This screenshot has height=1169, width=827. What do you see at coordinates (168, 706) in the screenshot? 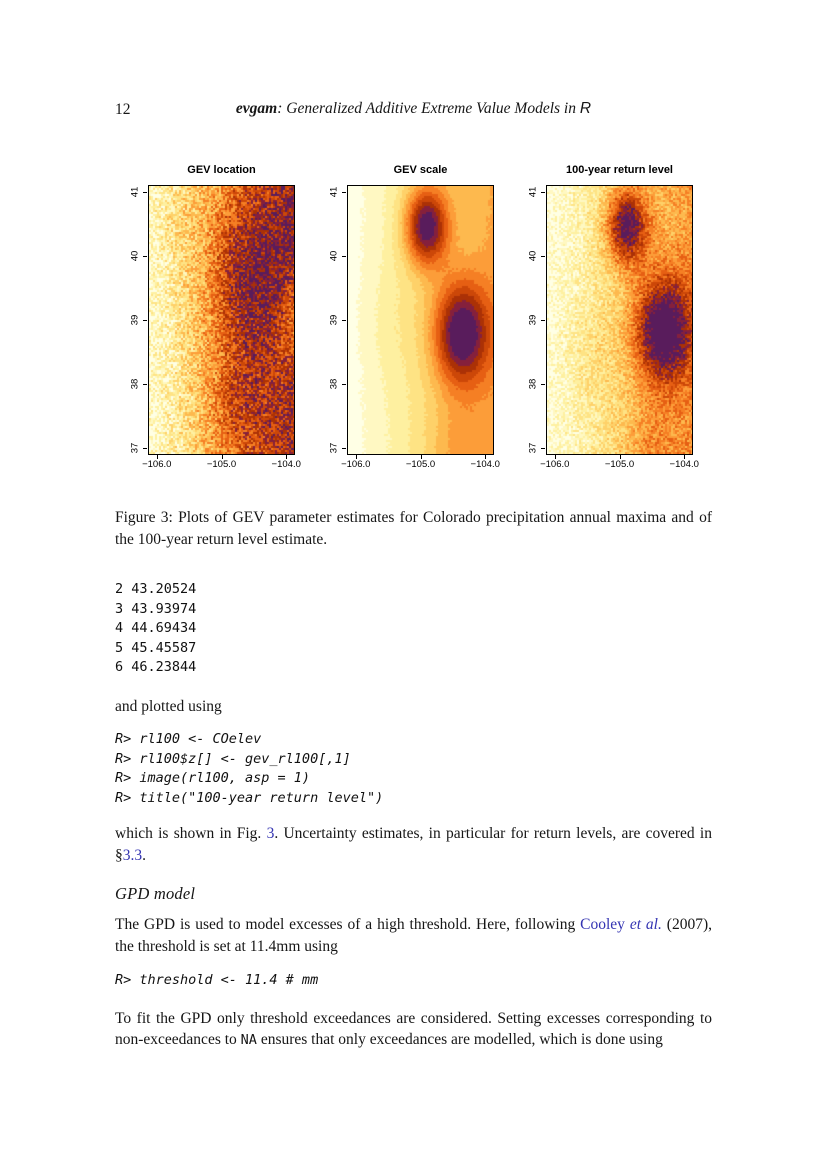
I see `paragraph-plotted-using: and plotted using` at bounding box center [168, 706].